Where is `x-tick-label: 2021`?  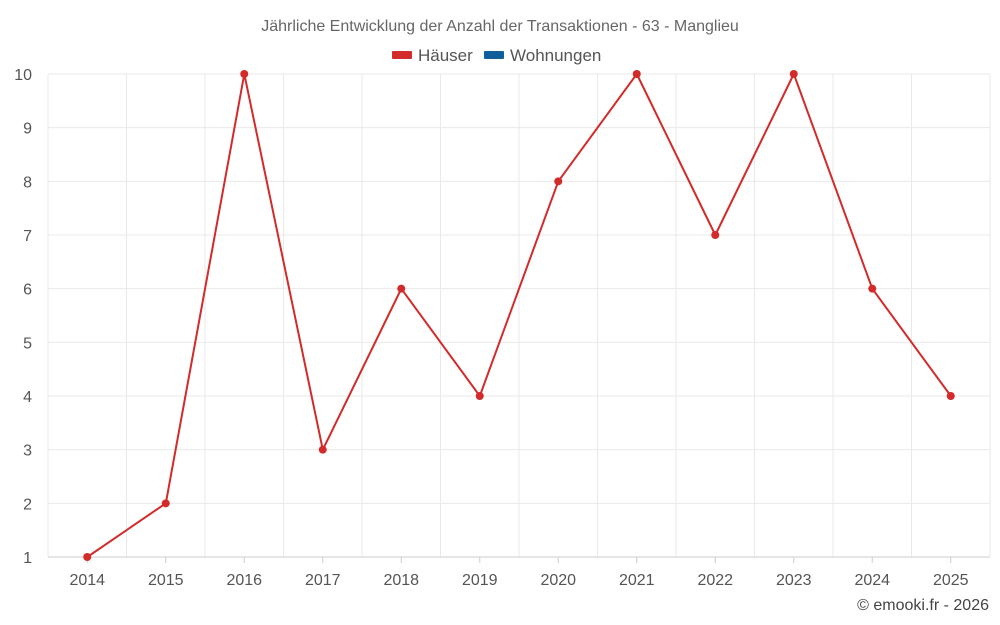
x-tick-label: 2021 is located at coordinates (637, 580).